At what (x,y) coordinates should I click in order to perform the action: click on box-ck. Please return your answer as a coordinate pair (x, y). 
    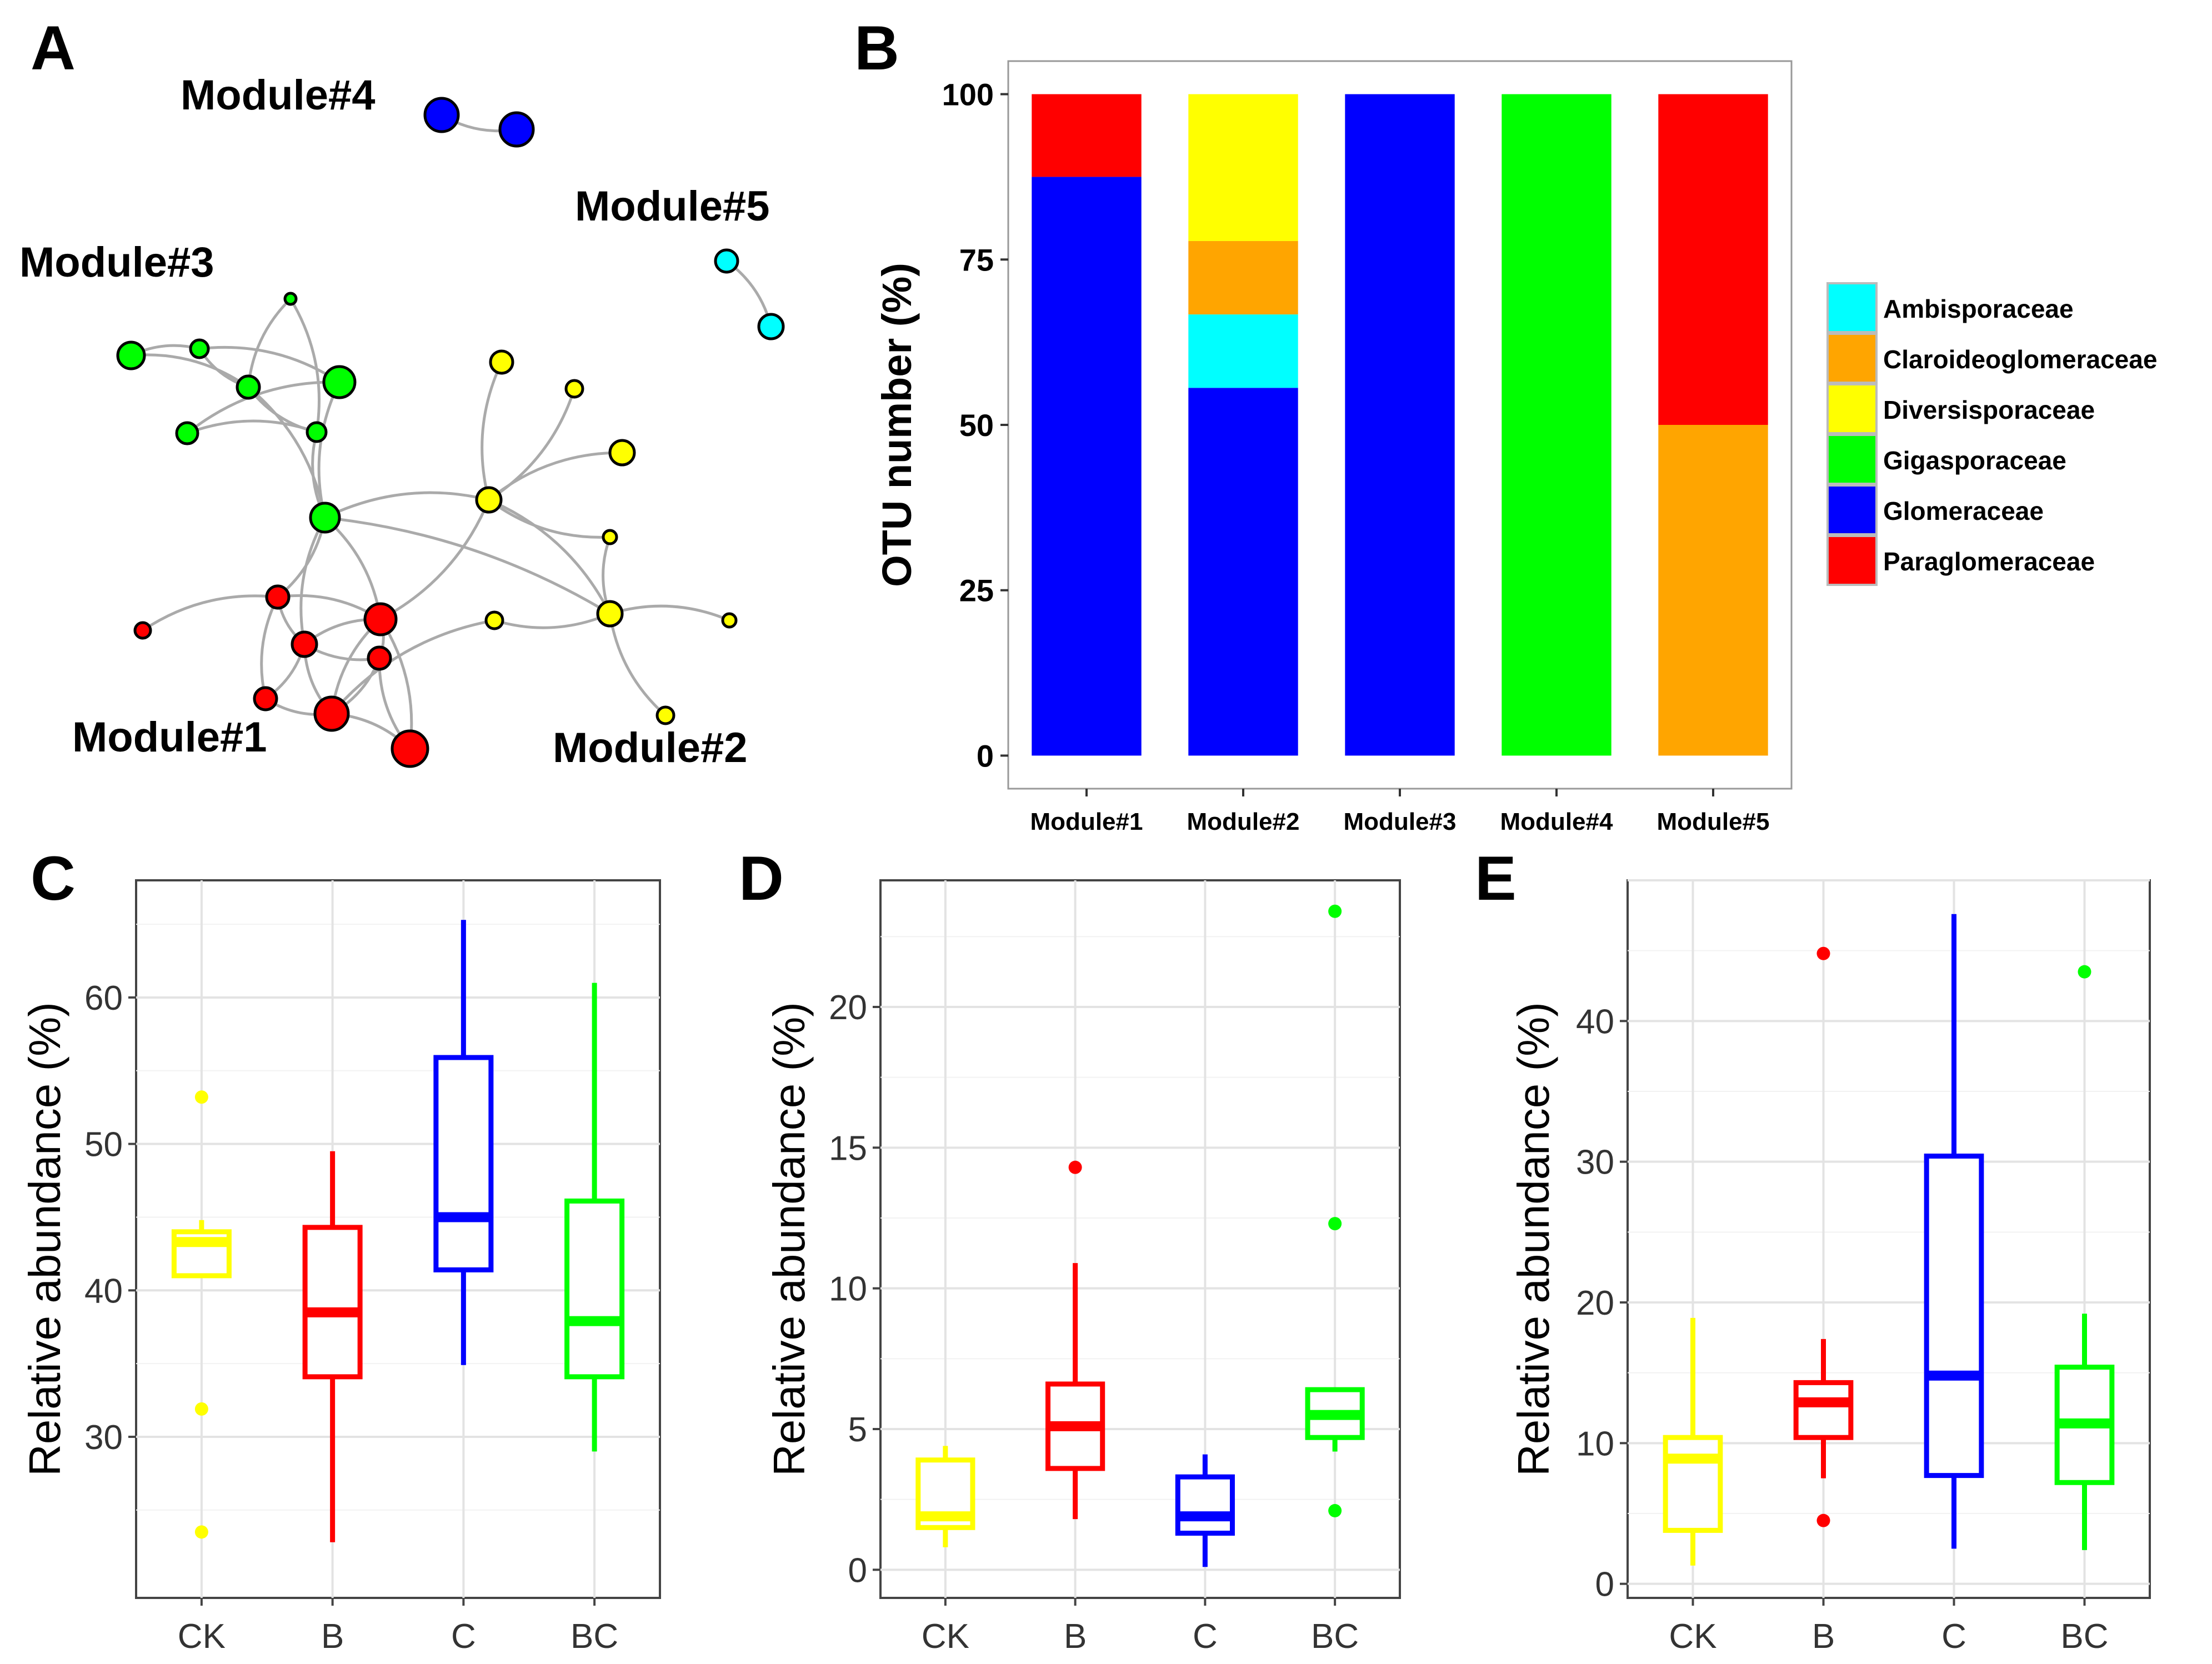
    Looking at the image, I should click on (1693, 1441).